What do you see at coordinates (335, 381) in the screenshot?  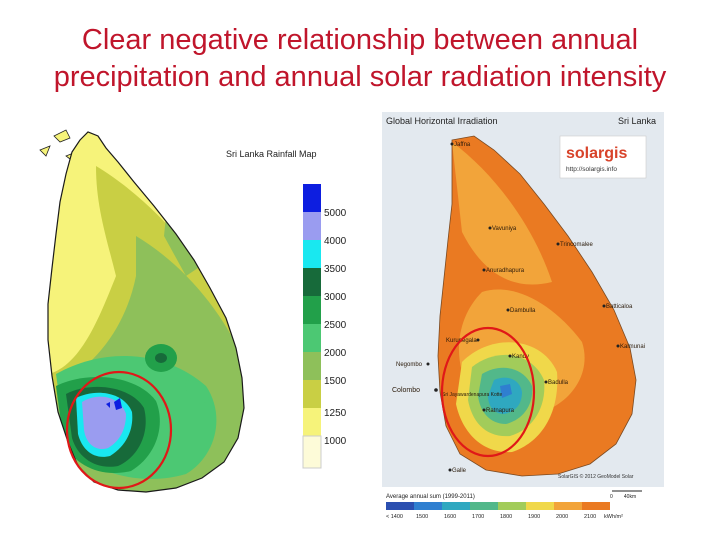 I see `legend-label-1500: 1500` at bounding box center [335, 381].